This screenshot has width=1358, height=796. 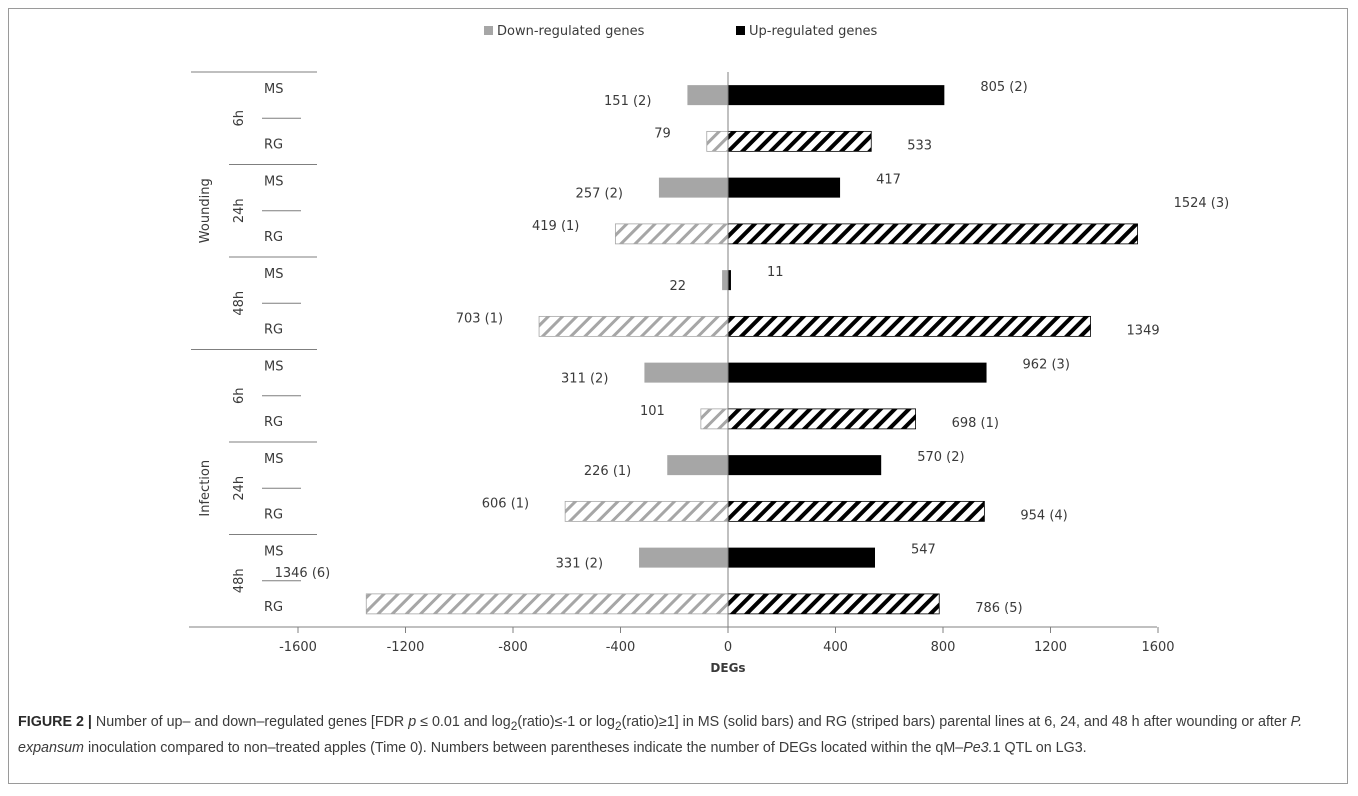 I want to click on up-data-label: 11, so click(x=775, y=272).